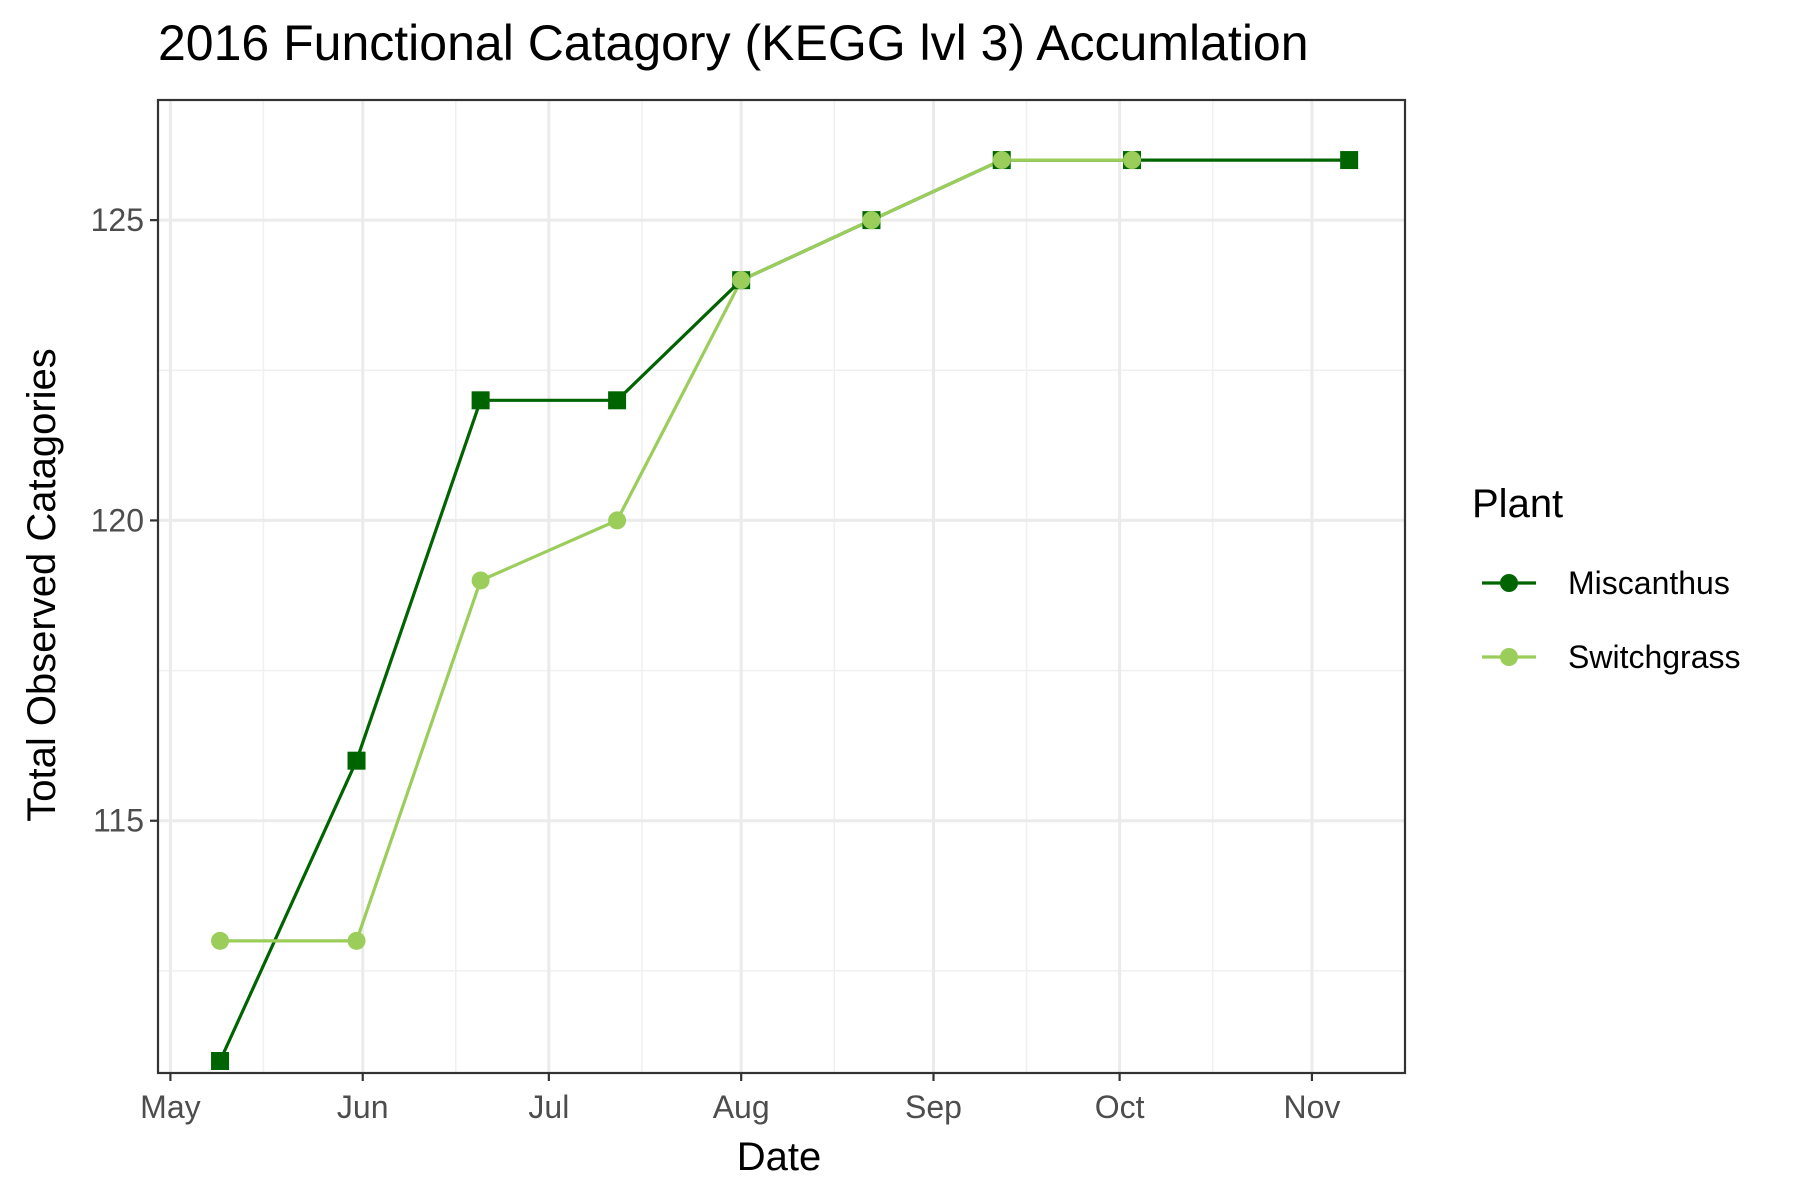  What do you see at coordinates (933, 1107) in the screenshot?
I see `x-tick-label: Sep` at bounding box center [933, 1107].